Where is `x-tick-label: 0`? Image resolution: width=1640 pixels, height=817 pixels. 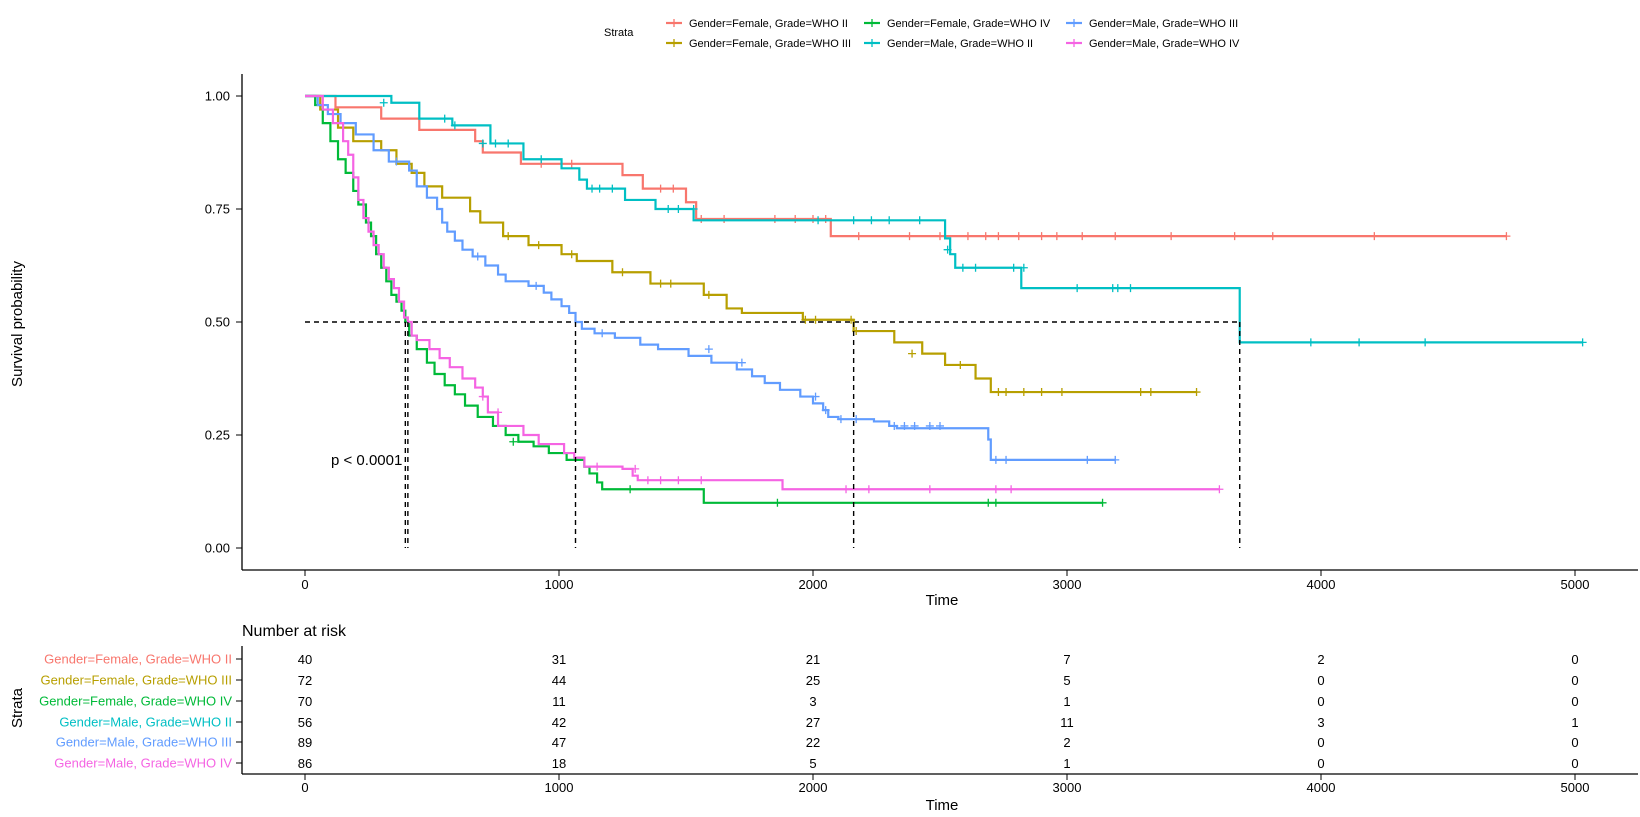
x-tick-label: 0 is located at coordinates (304, 584).